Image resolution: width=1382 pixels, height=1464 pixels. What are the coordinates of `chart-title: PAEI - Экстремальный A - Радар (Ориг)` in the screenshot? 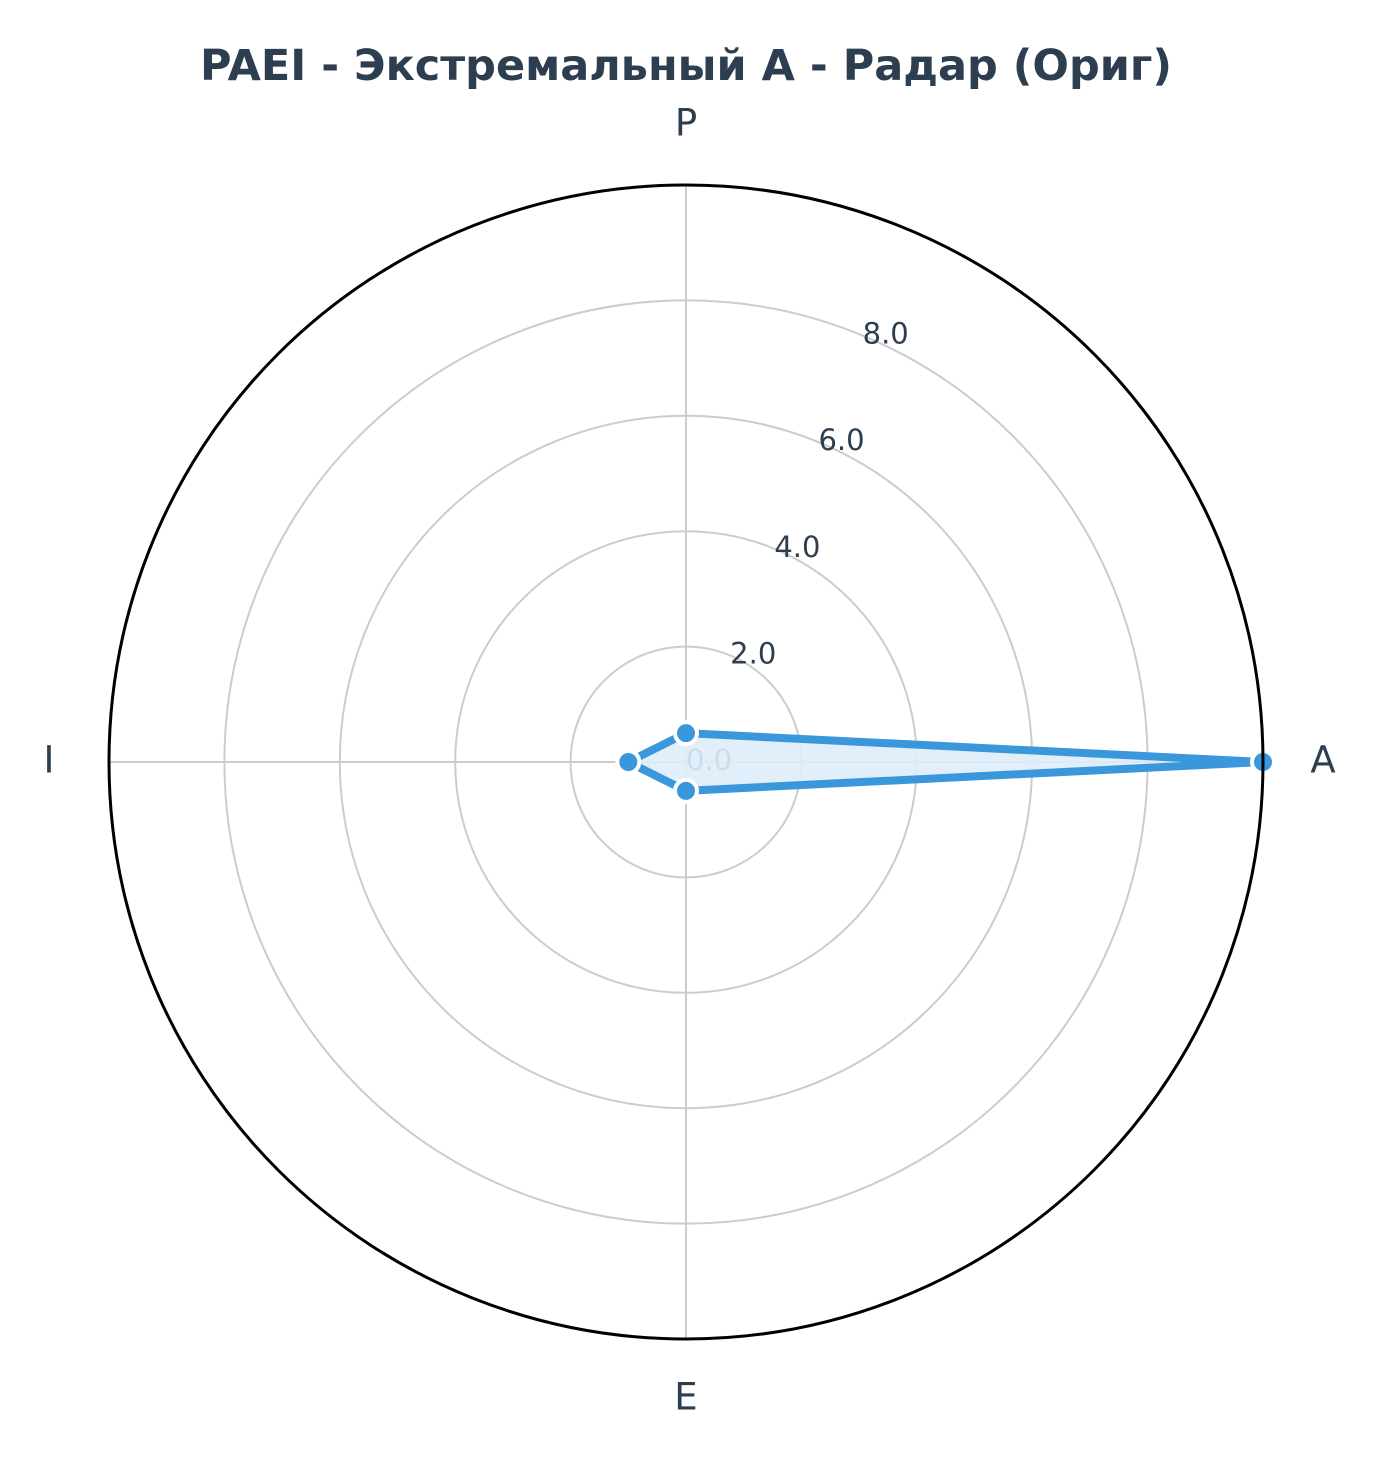 It's located at (686, 66).